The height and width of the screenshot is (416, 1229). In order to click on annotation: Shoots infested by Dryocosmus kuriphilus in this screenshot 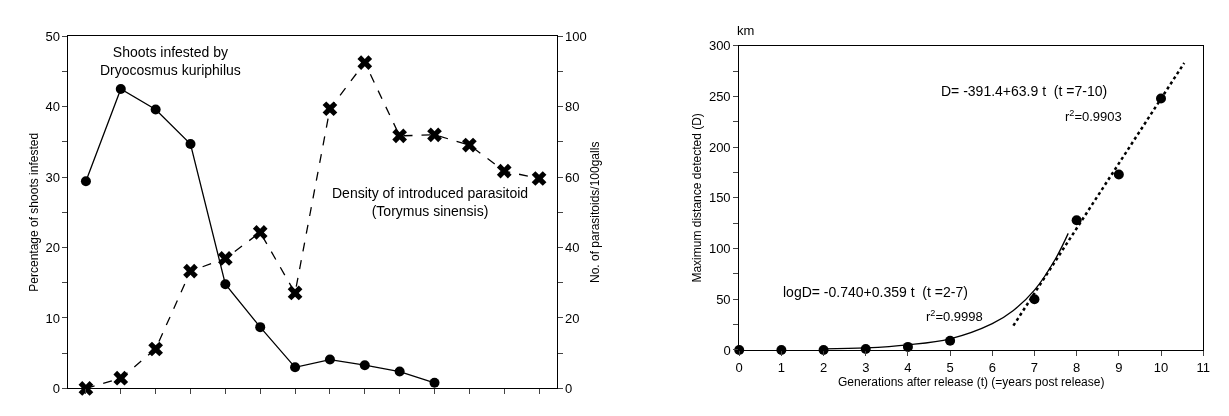, I will do `click(170, 61)`.